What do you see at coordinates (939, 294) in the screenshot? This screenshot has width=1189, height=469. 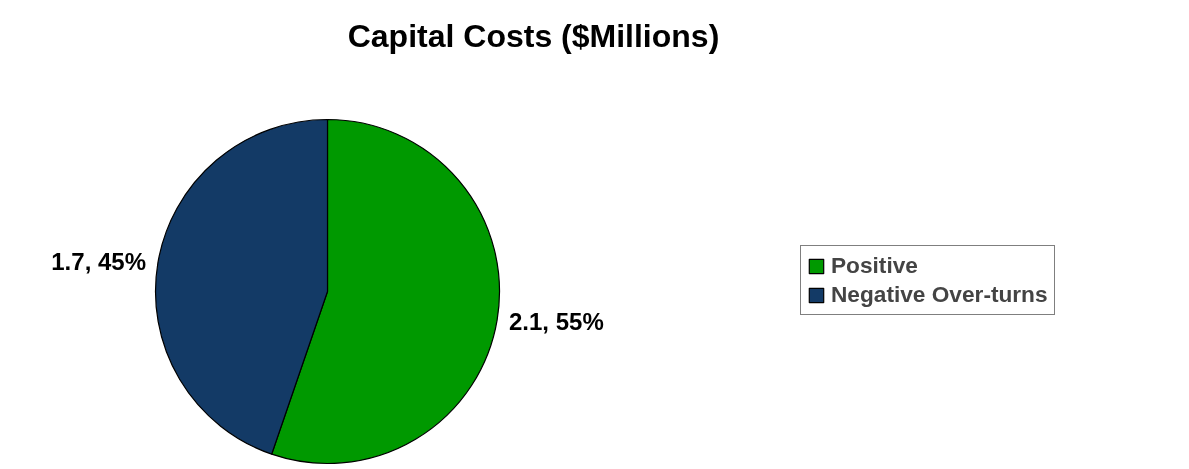 I see `legend-label: Negative Over-turns` at bounding box center [939, 294].